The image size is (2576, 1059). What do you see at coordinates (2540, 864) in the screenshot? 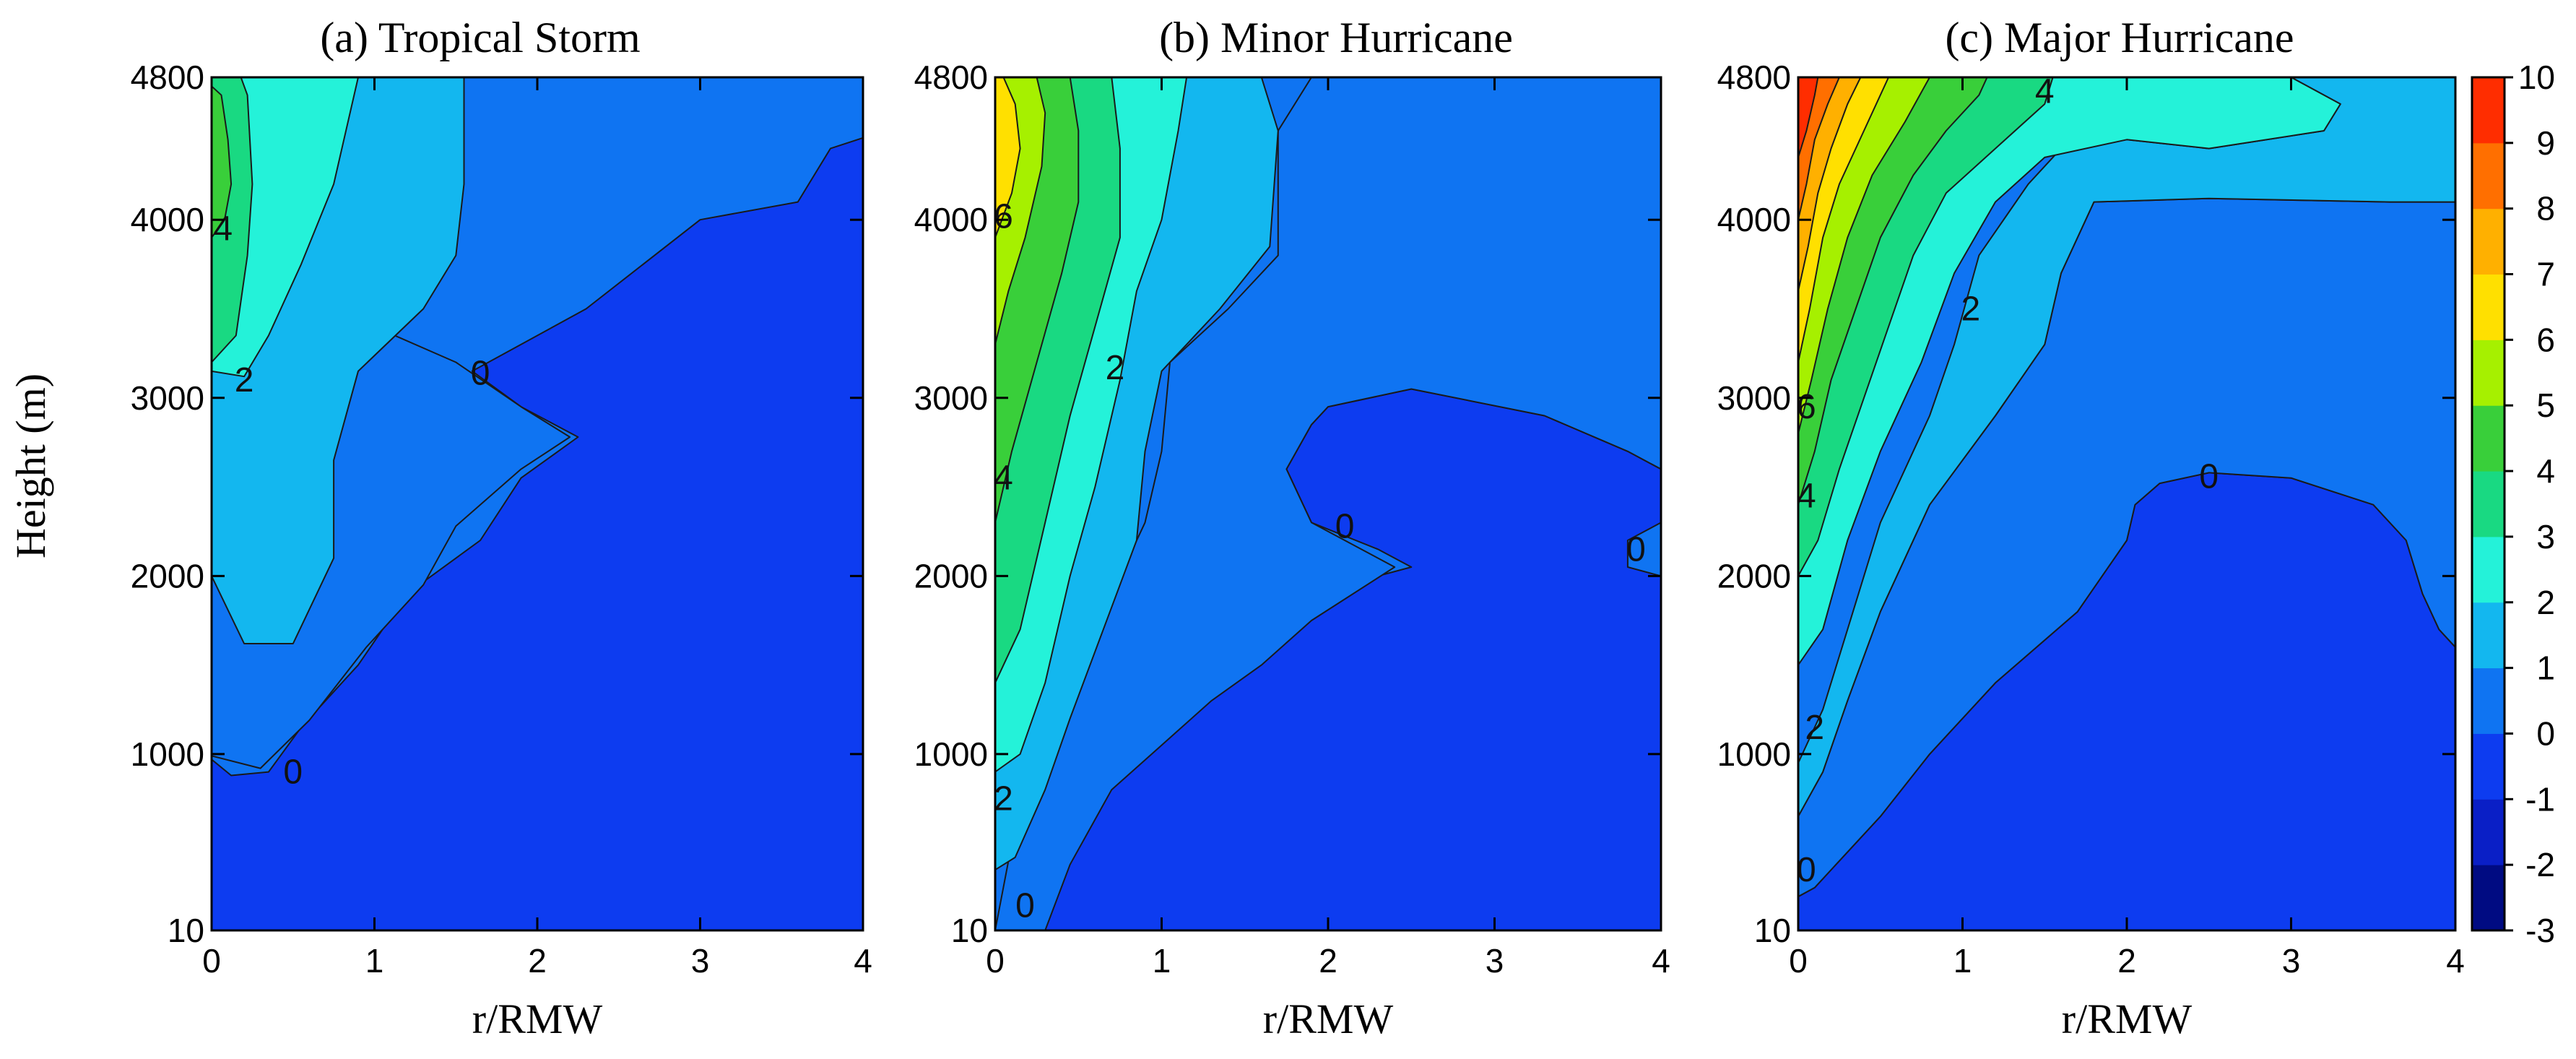
I see `colorbar-tick-label: -2` at bounding box center [2540, 864].